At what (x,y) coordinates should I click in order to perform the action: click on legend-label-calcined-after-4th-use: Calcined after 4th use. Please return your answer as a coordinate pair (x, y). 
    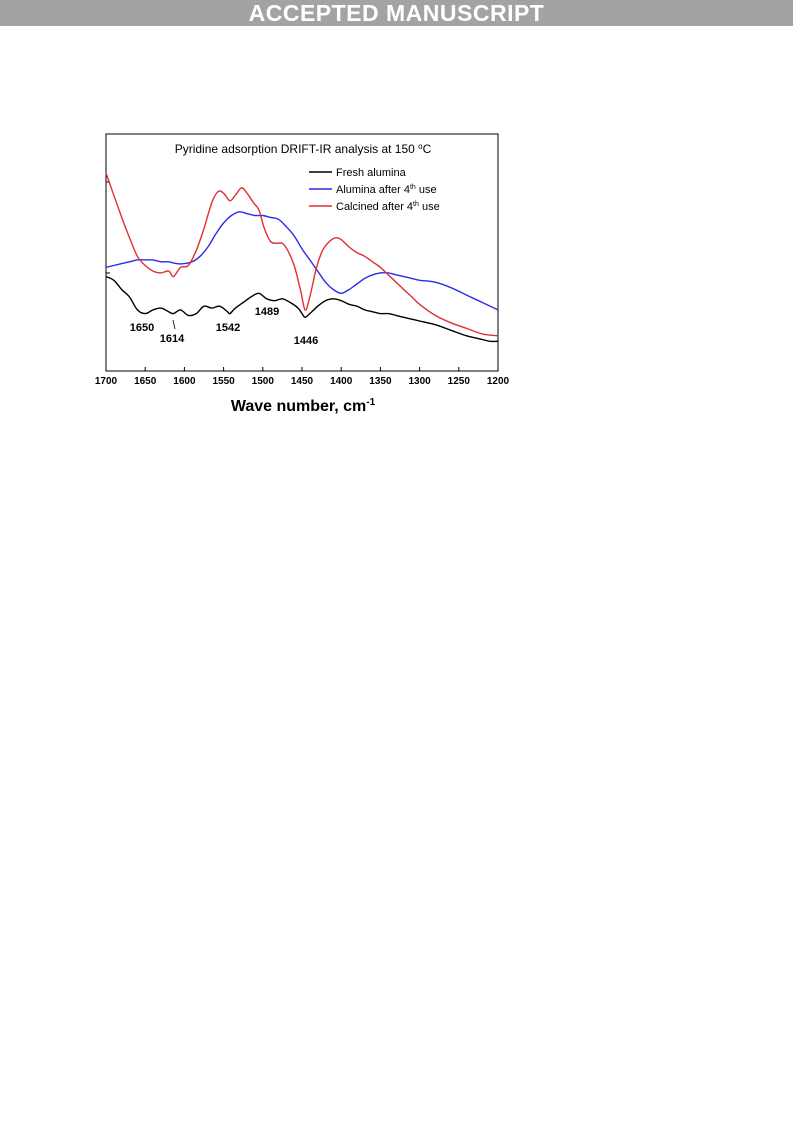
    Looking at the image, I should click on (388, 207).